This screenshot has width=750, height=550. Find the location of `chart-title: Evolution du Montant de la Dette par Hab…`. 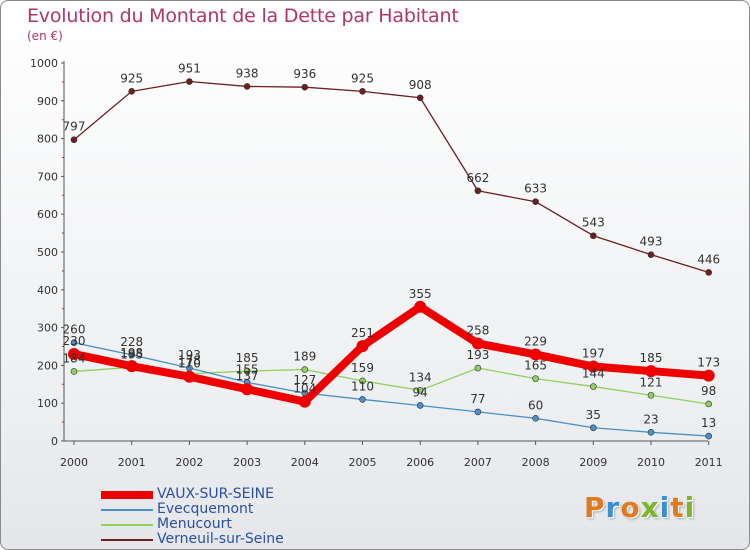

chart-title: Evolution du Montant de la Dette par Hab… is located at coordinates (243, 16).